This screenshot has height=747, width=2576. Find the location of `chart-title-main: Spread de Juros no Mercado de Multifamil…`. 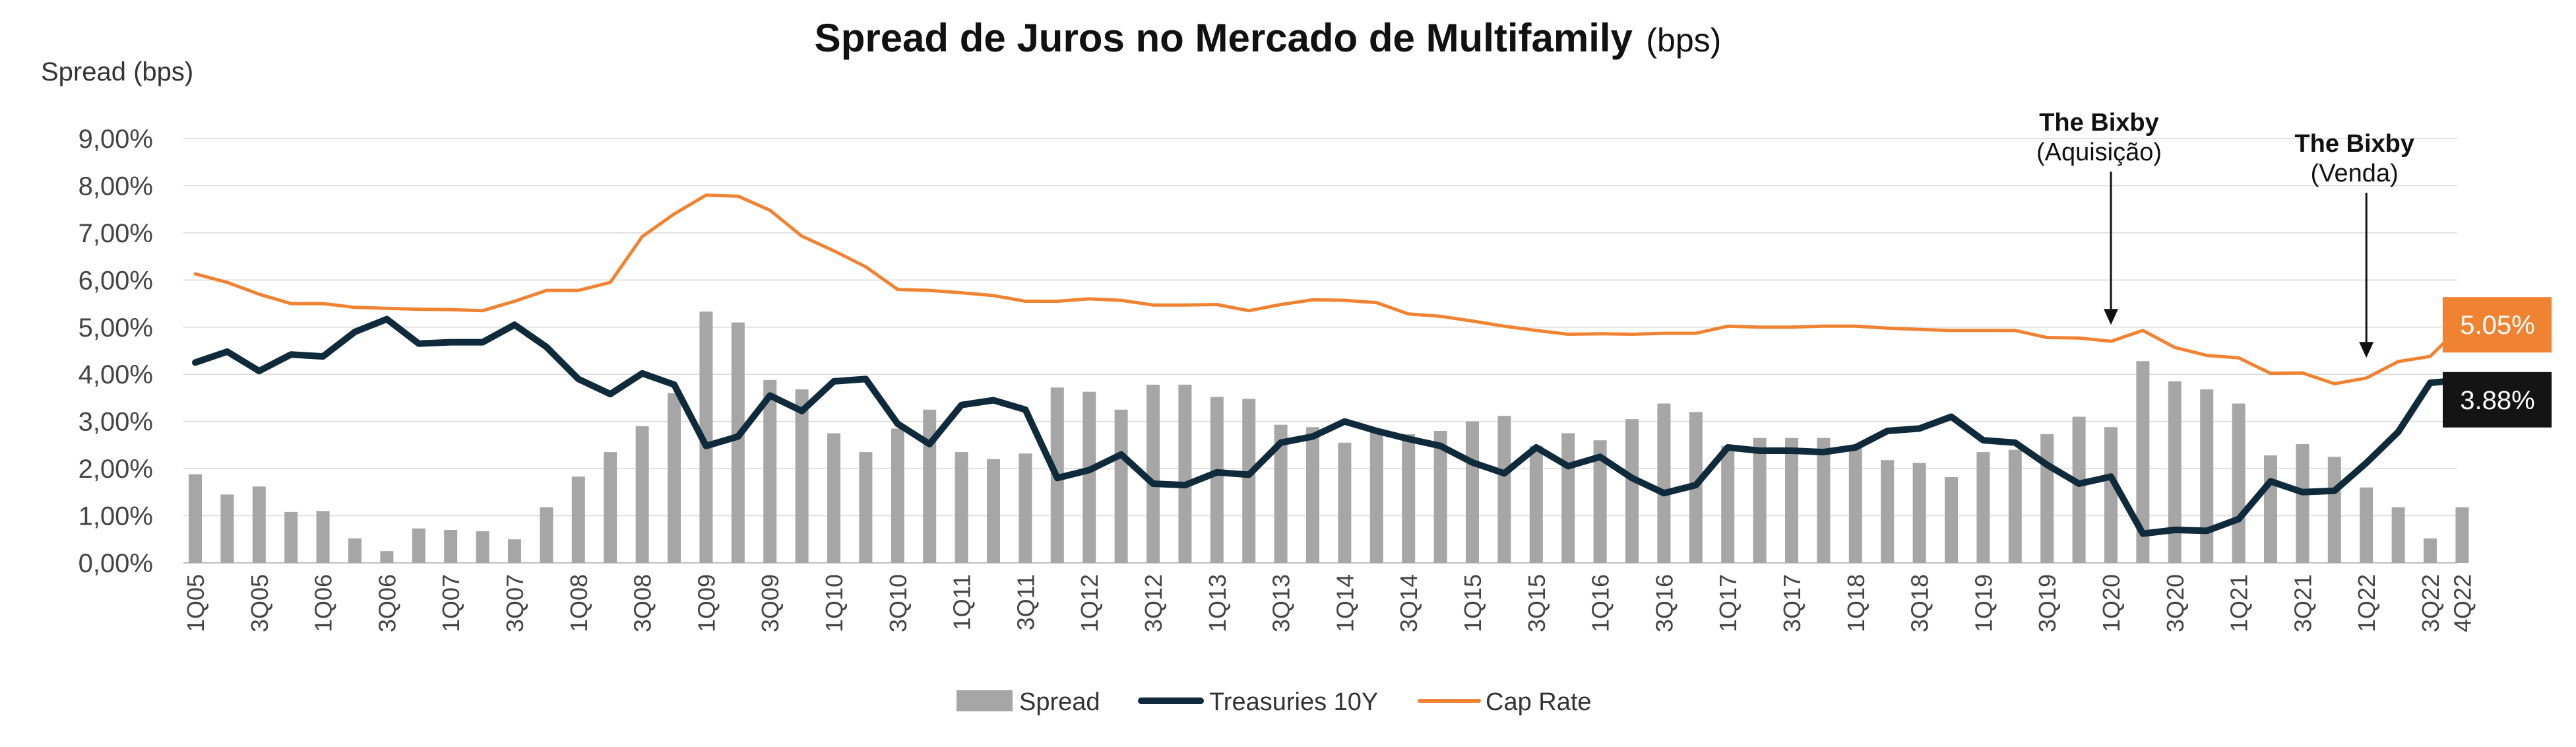

chart-title-main: Spread de Juros no Mercado de Multifamil… is located at coordinates (1224, 38).